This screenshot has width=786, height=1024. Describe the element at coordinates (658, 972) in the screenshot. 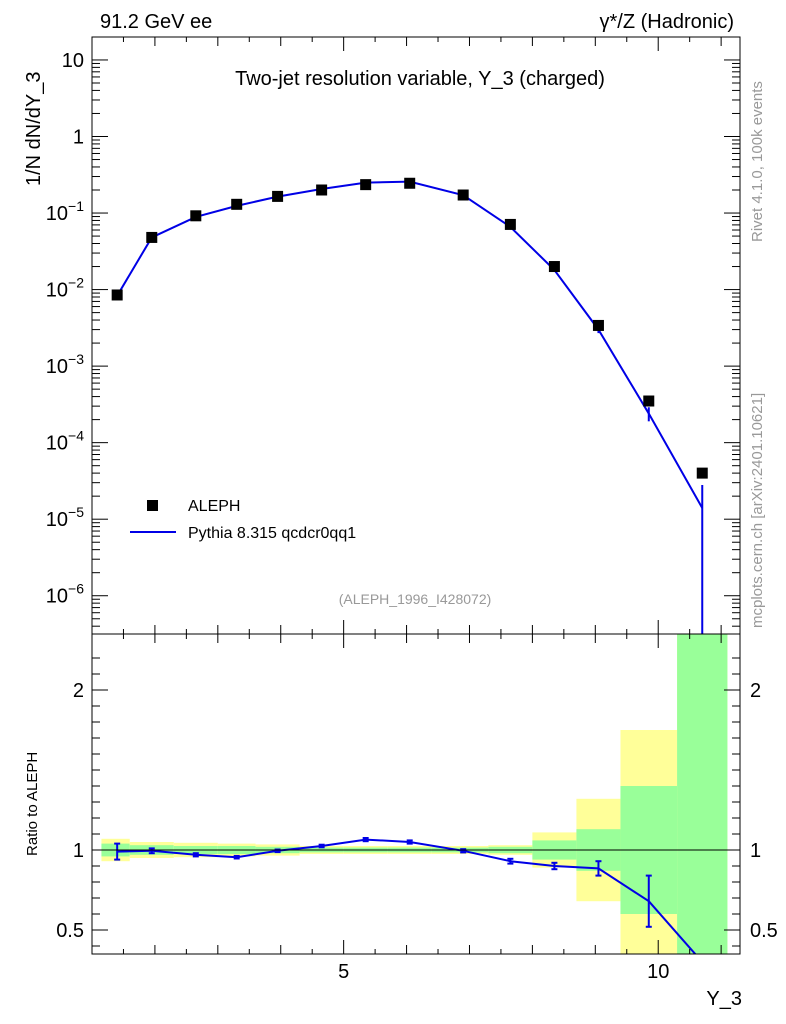

I see `x-tick-label: 10` at that location.